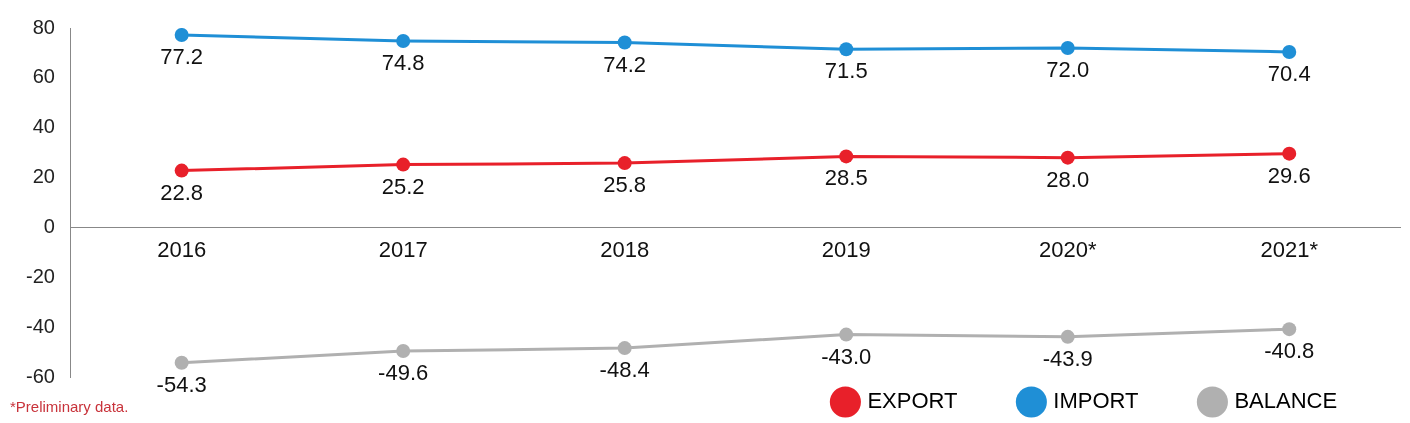 The height and width of the screenshot is (423, 1410). Describe the element at coordinates (43, 126) in the screenshot. I see `y-tick-label: 40` at that location.